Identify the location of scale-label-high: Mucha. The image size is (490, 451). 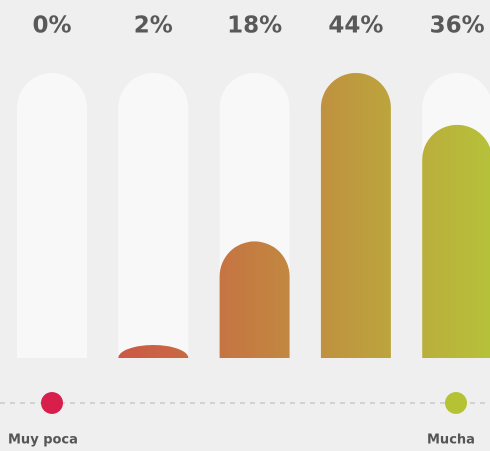
(451, 440).